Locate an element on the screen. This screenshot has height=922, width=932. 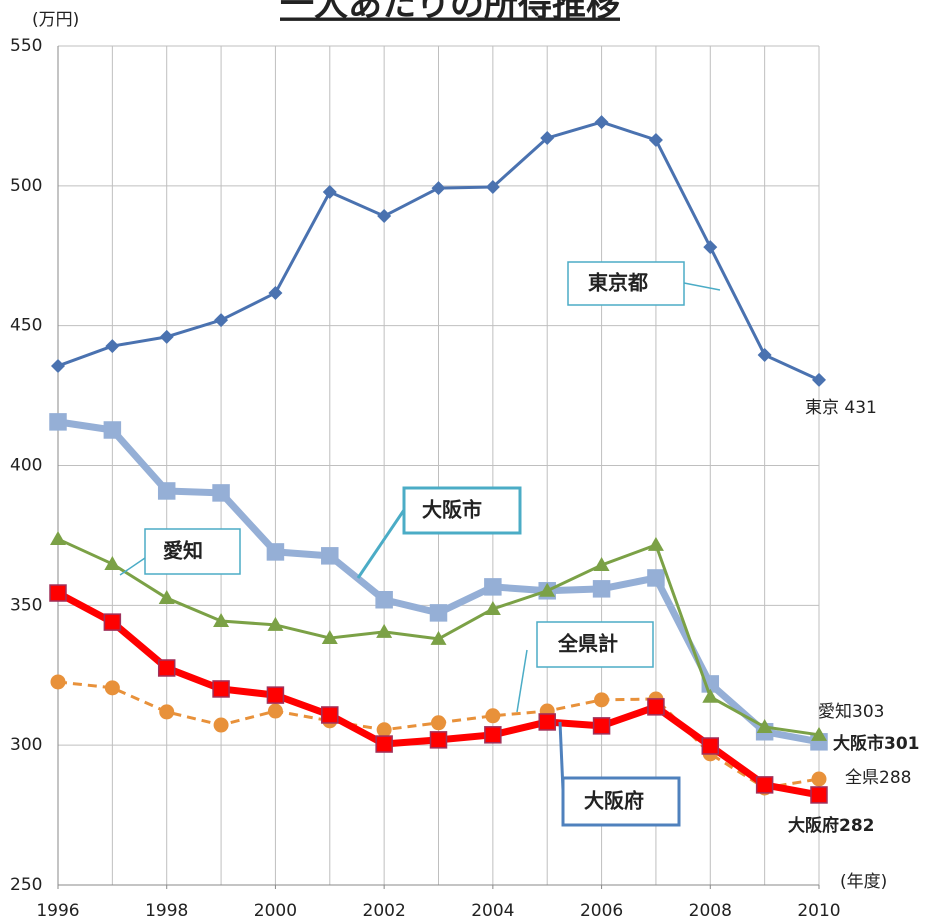
y-tick-label: 550 is located at coordinates (26, 46).